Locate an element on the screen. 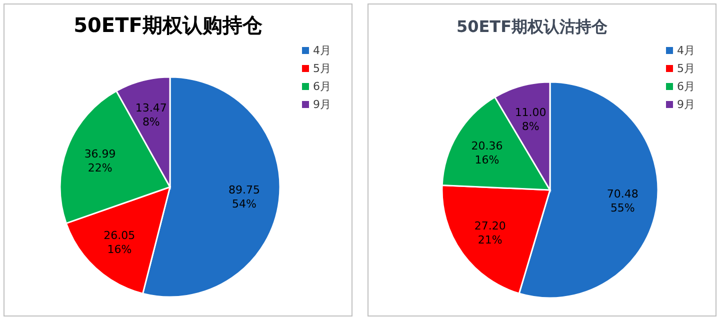 Image resolution: width=720 pixels, height=320 pixels. data-label: 11.00 8% is located at coordinates (530, 120).